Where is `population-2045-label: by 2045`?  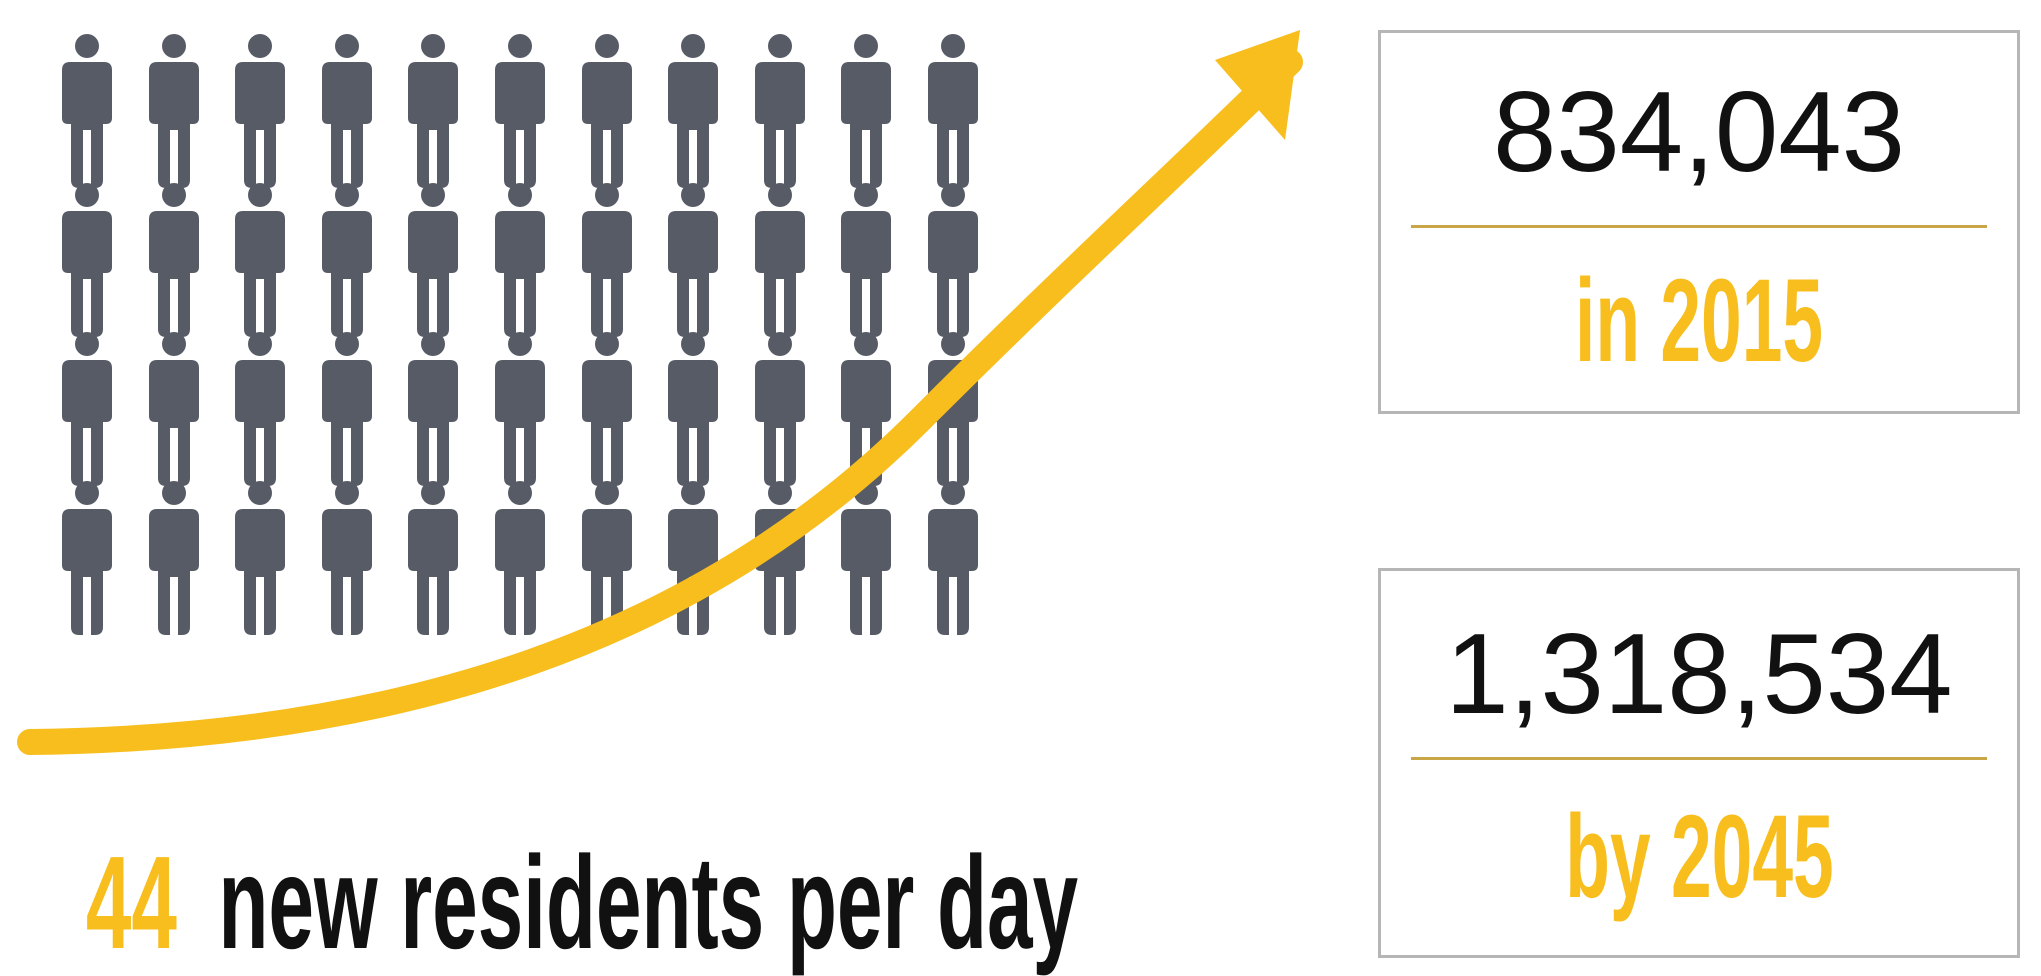 population-2045-label: by 2045 is located at coordinates (1699, 857).